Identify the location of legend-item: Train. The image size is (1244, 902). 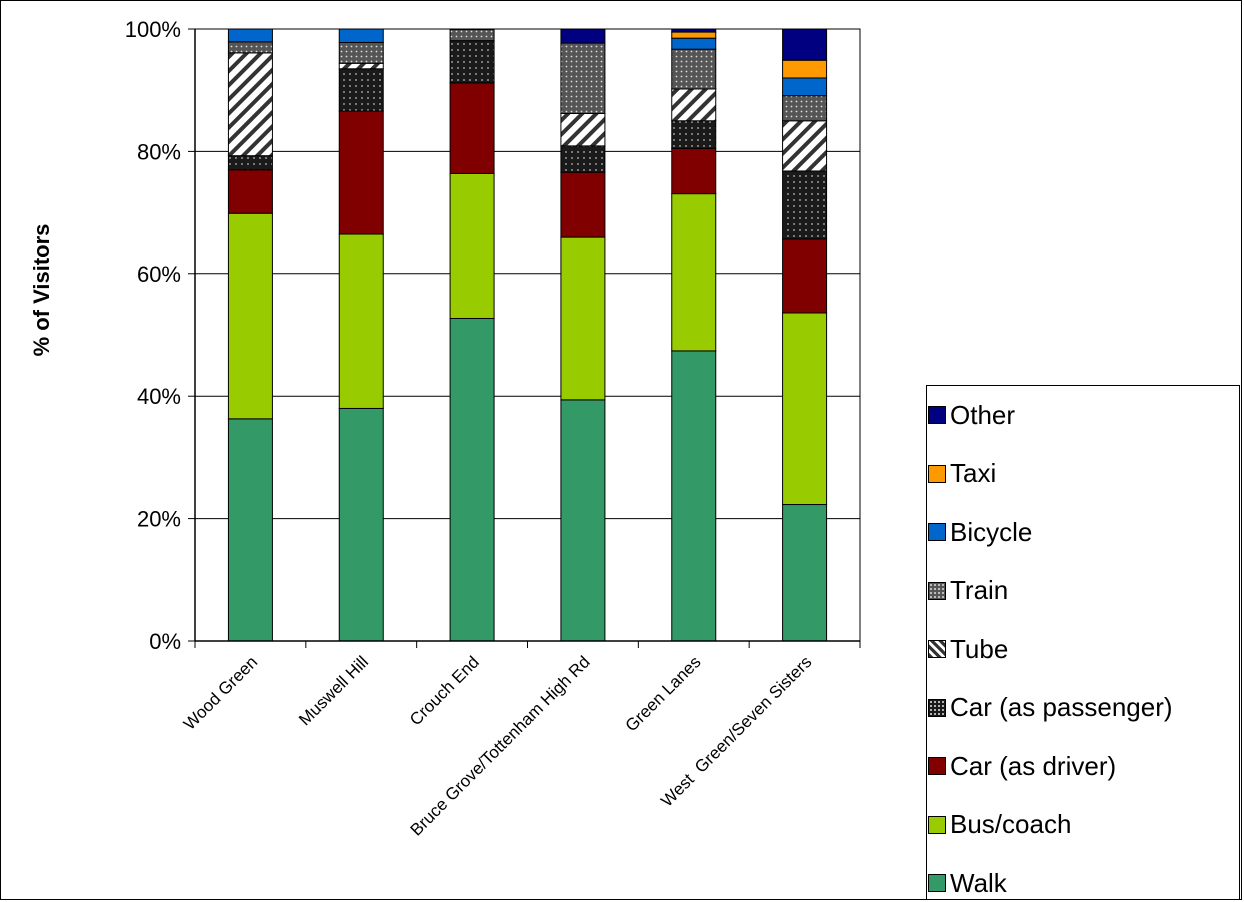
(967, 591).